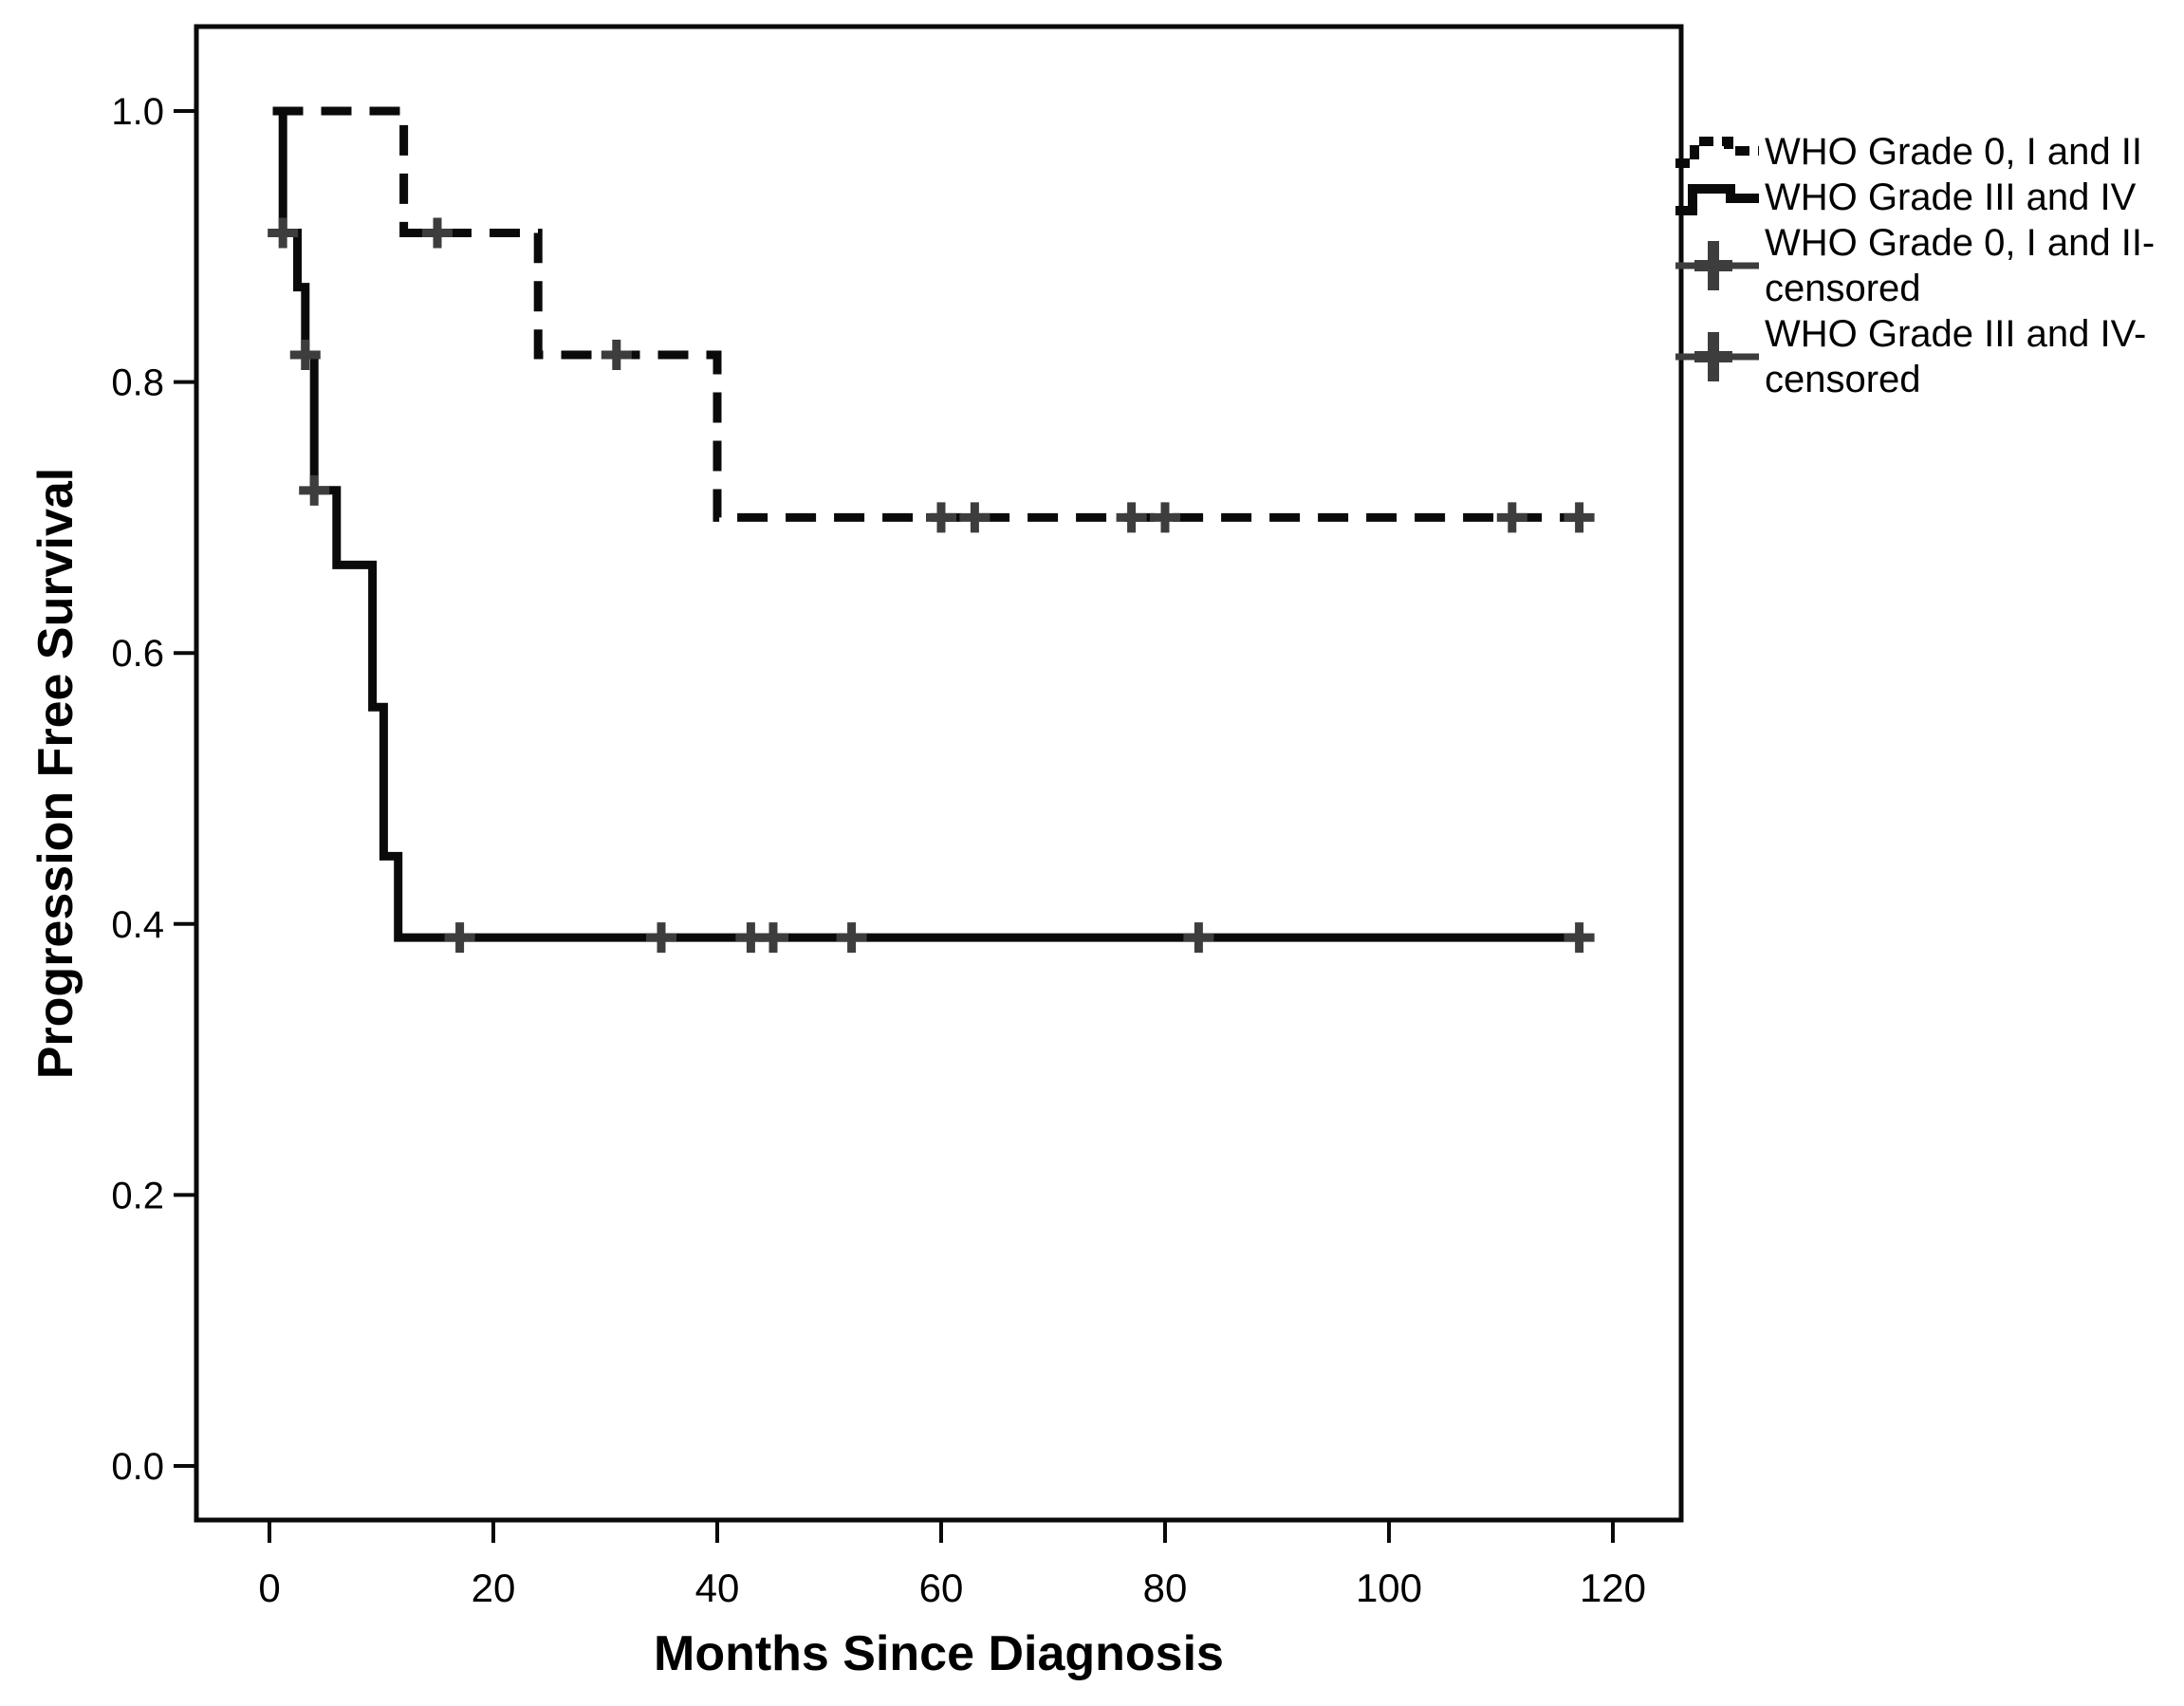  I want to click on legend-text: WHO Grade 0, I and II, so click(1954, 152).